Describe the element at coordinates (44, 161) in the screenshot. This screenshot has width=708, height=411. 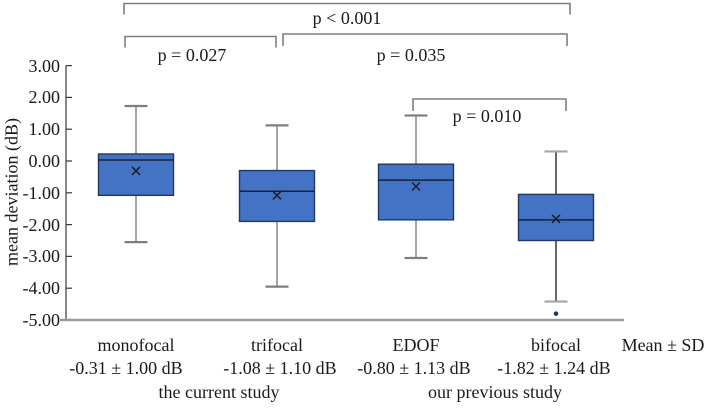
I see `y-tick-label: 0.00` at that location.